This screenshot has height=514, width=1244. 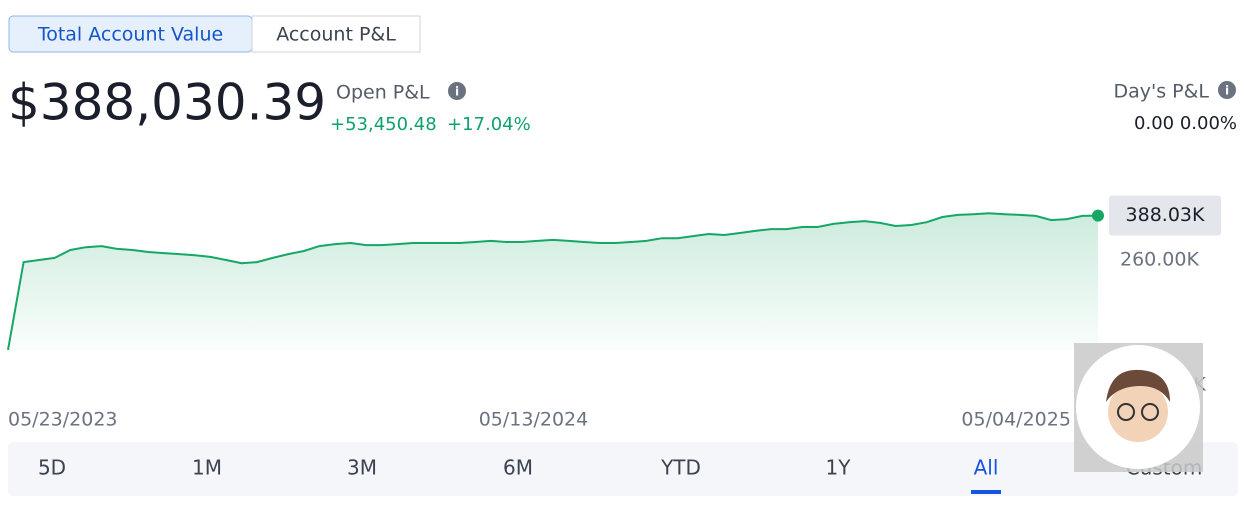 What do you see at coordinates (130, 35) in the screenshot?
I see `tab-label: Total Account Value` at bounding box center [130, 35].